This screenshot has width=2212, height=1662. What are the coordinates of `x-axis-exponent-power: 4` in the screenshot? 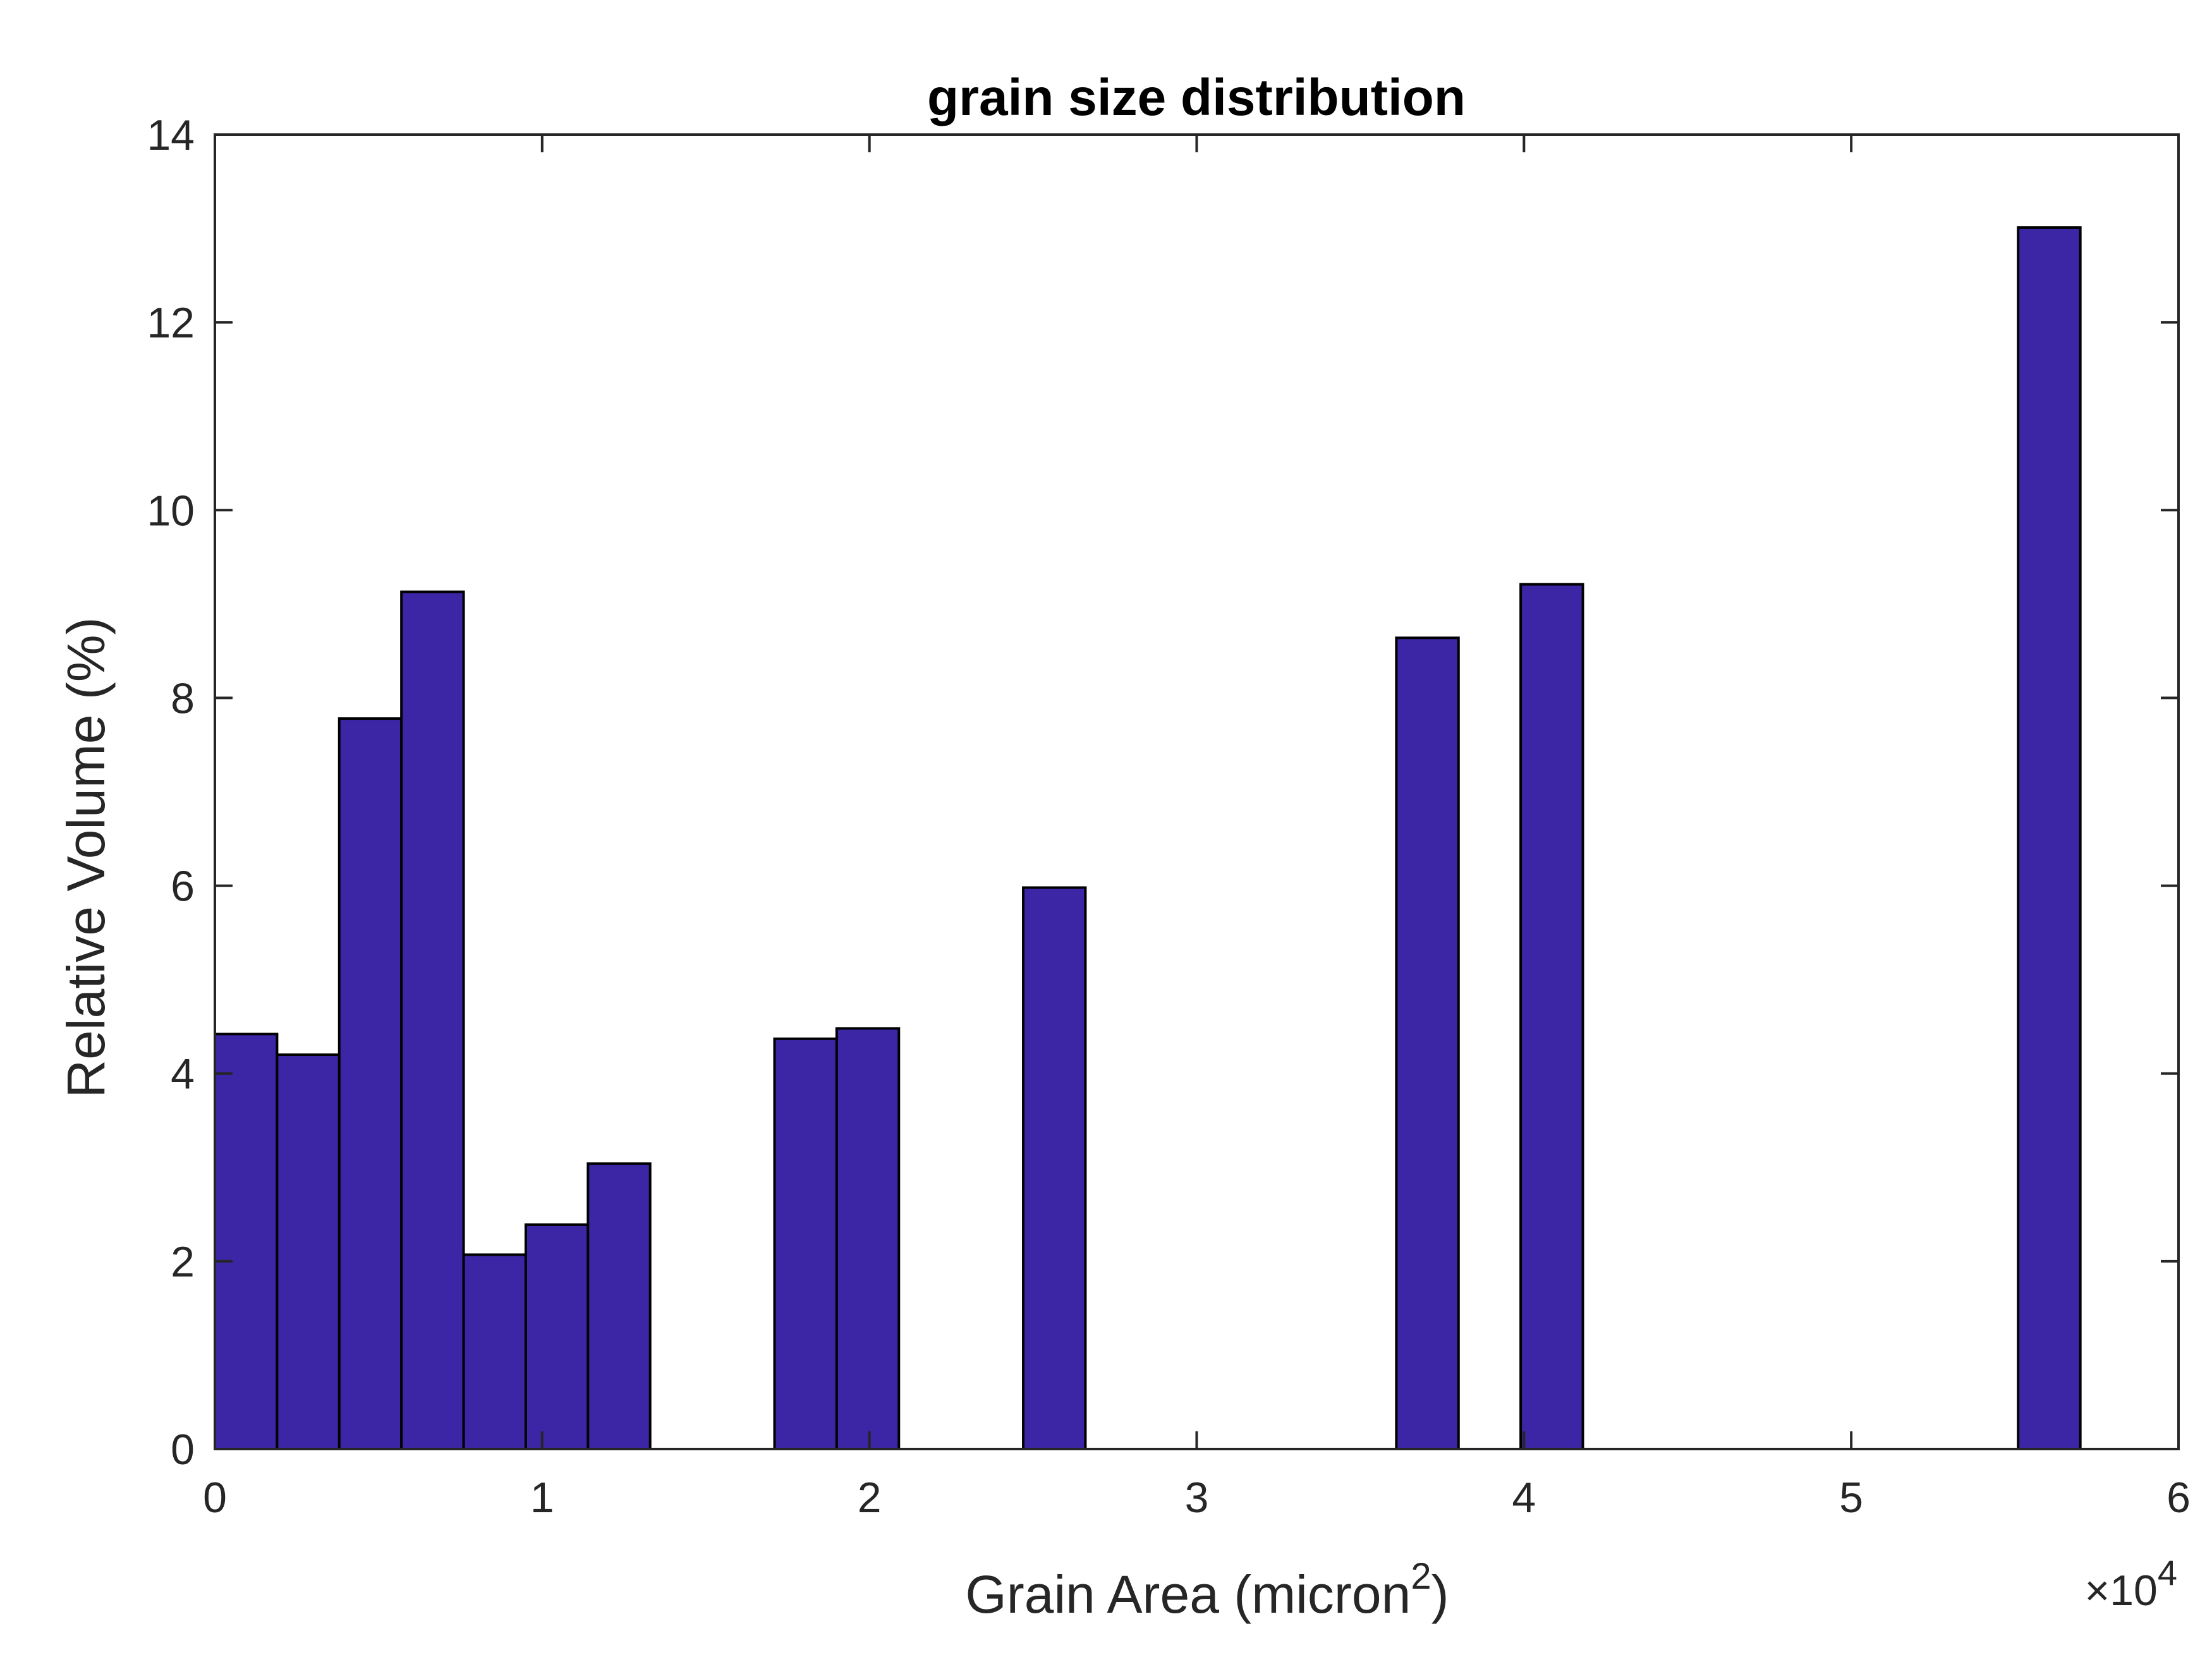 It's located at (2167, 1572).